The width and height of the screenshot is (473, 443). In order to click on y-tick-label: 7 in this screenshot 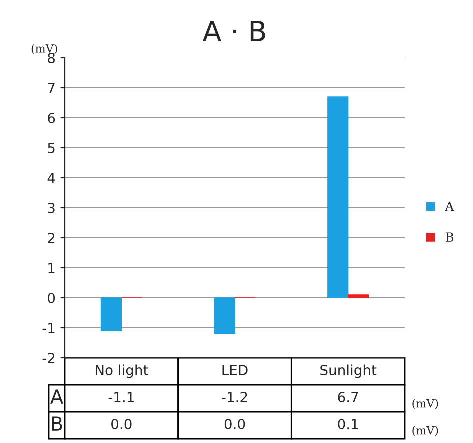, I will do `click(51, 88)`.